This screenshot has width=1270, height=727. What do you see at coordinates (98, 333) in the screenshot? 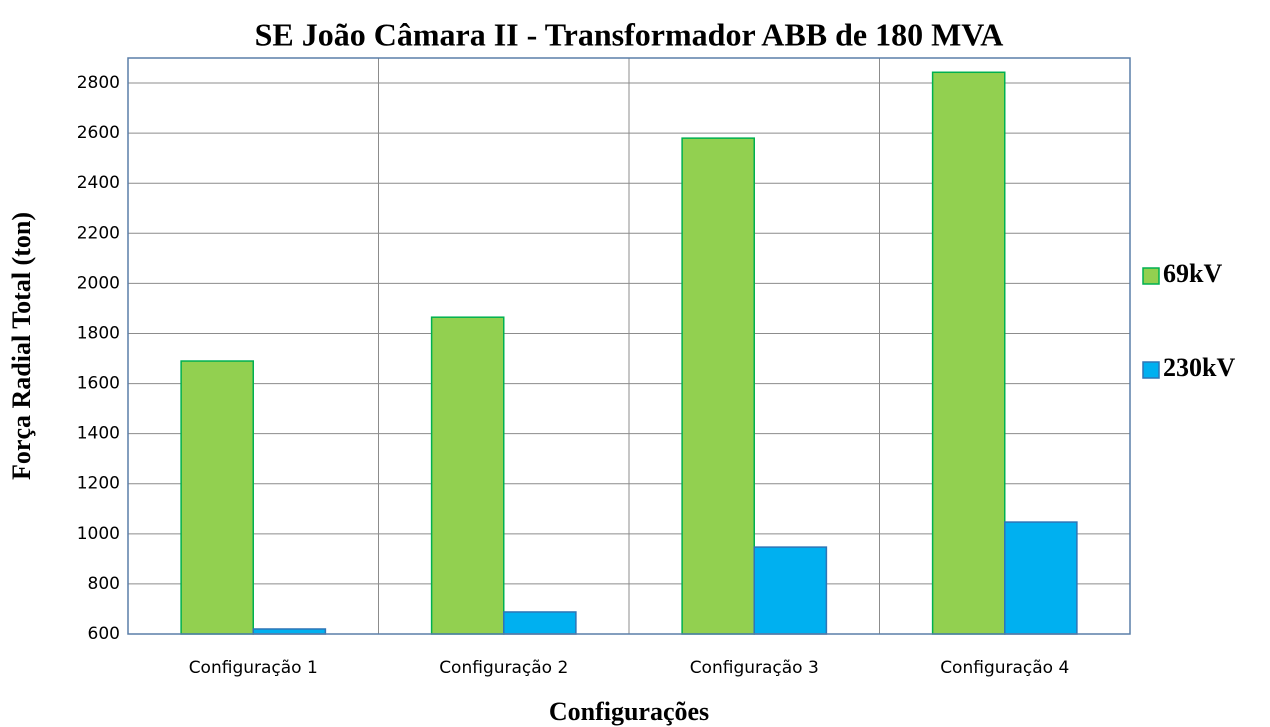
I see `y-tick-label: 1800` at bounding box center [98, 333].